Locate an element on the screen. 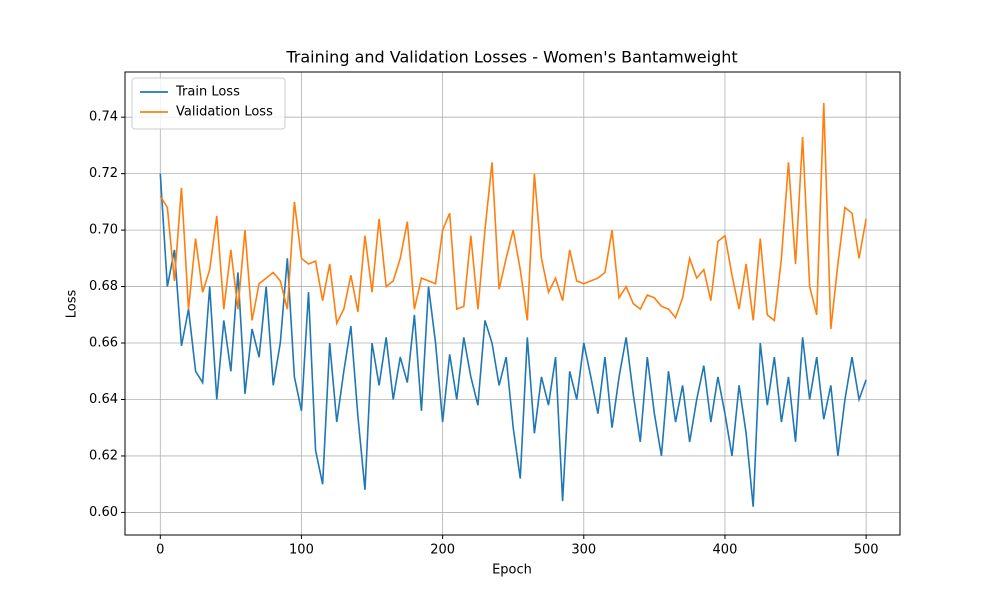 This screenshot has width=1000, height=600. y-tick-label: 0.62 is located at coordinates (103, 455).